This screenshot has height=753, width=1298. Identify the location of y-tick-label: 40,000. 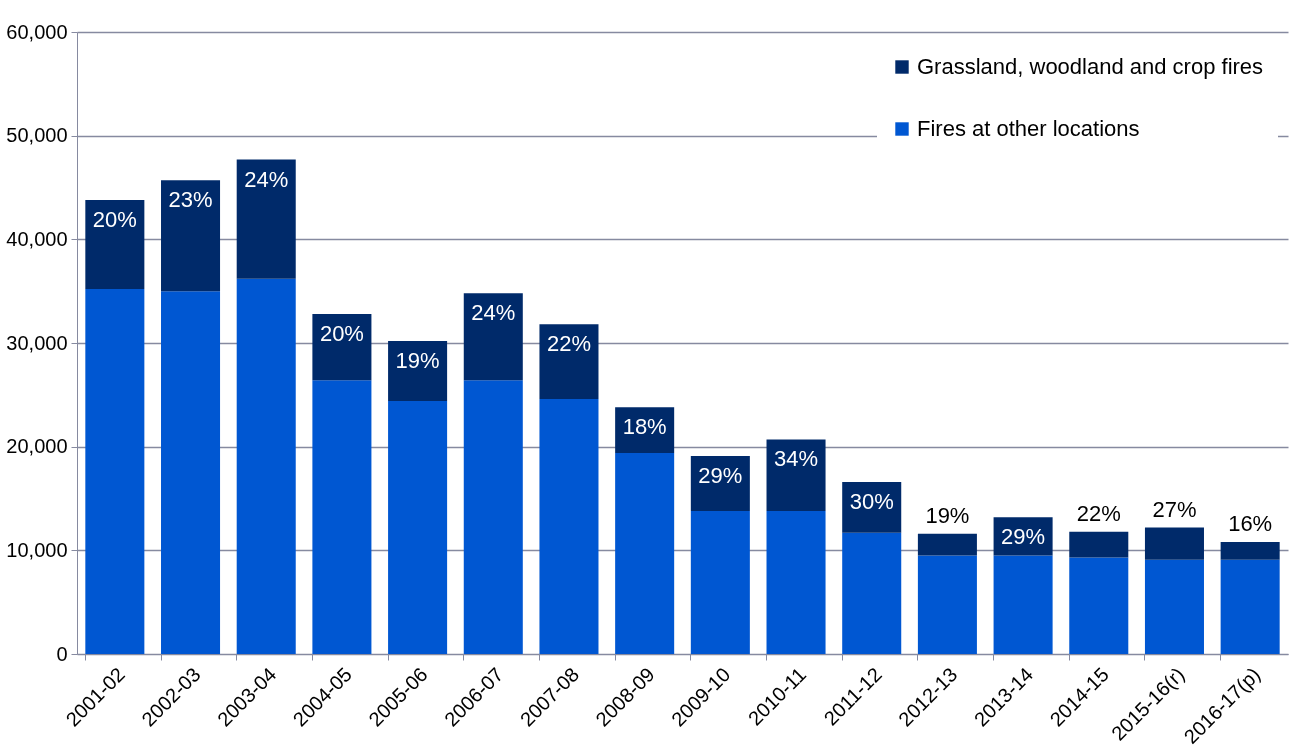
(37, 238).